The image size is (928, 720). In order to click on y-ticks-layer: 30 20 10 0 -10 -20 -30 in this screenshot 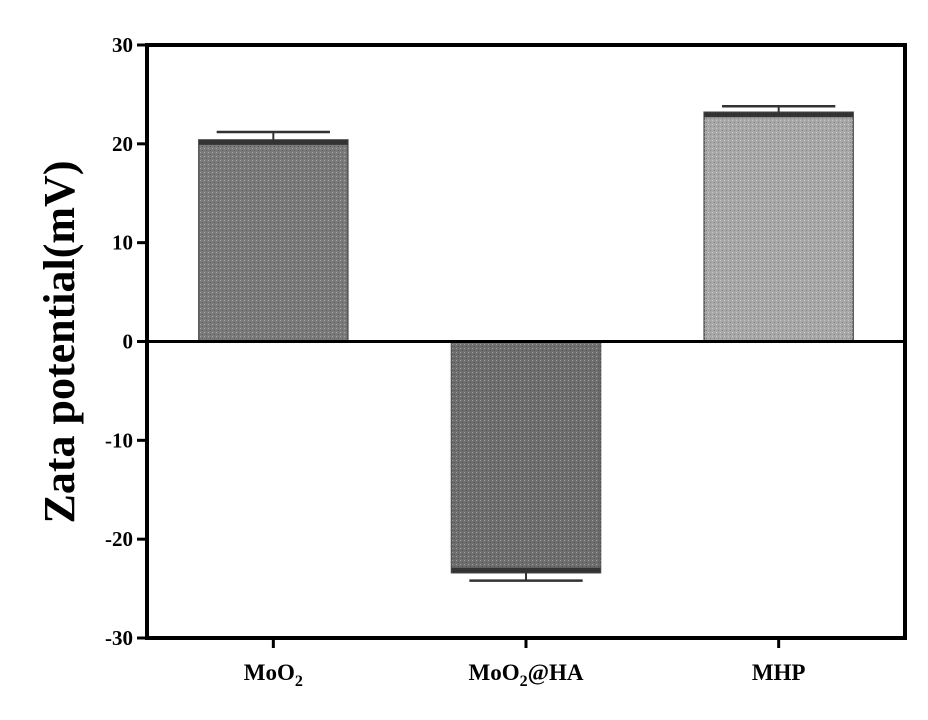, I will do `click(126, 341)`.